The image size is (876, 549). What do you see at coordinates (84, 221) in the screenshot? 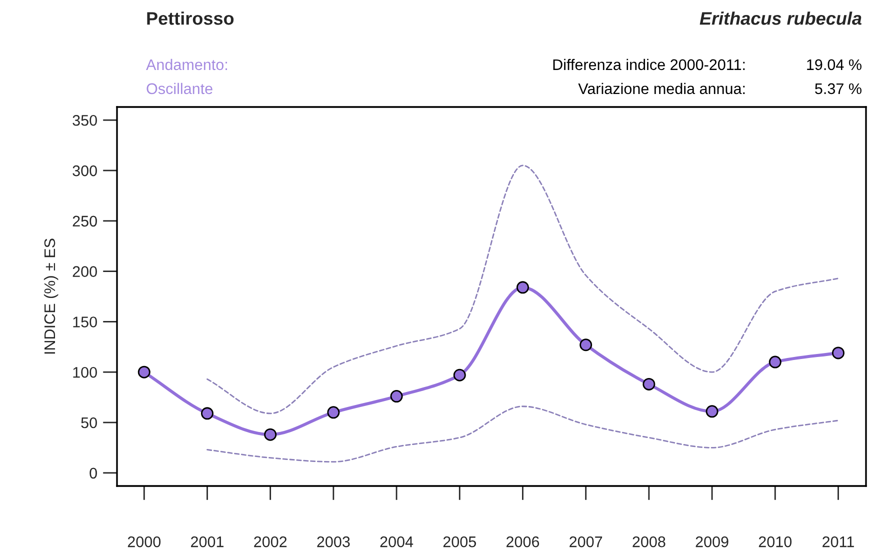
I see `y-tick-label: 250` at bounding box center [84, 221].